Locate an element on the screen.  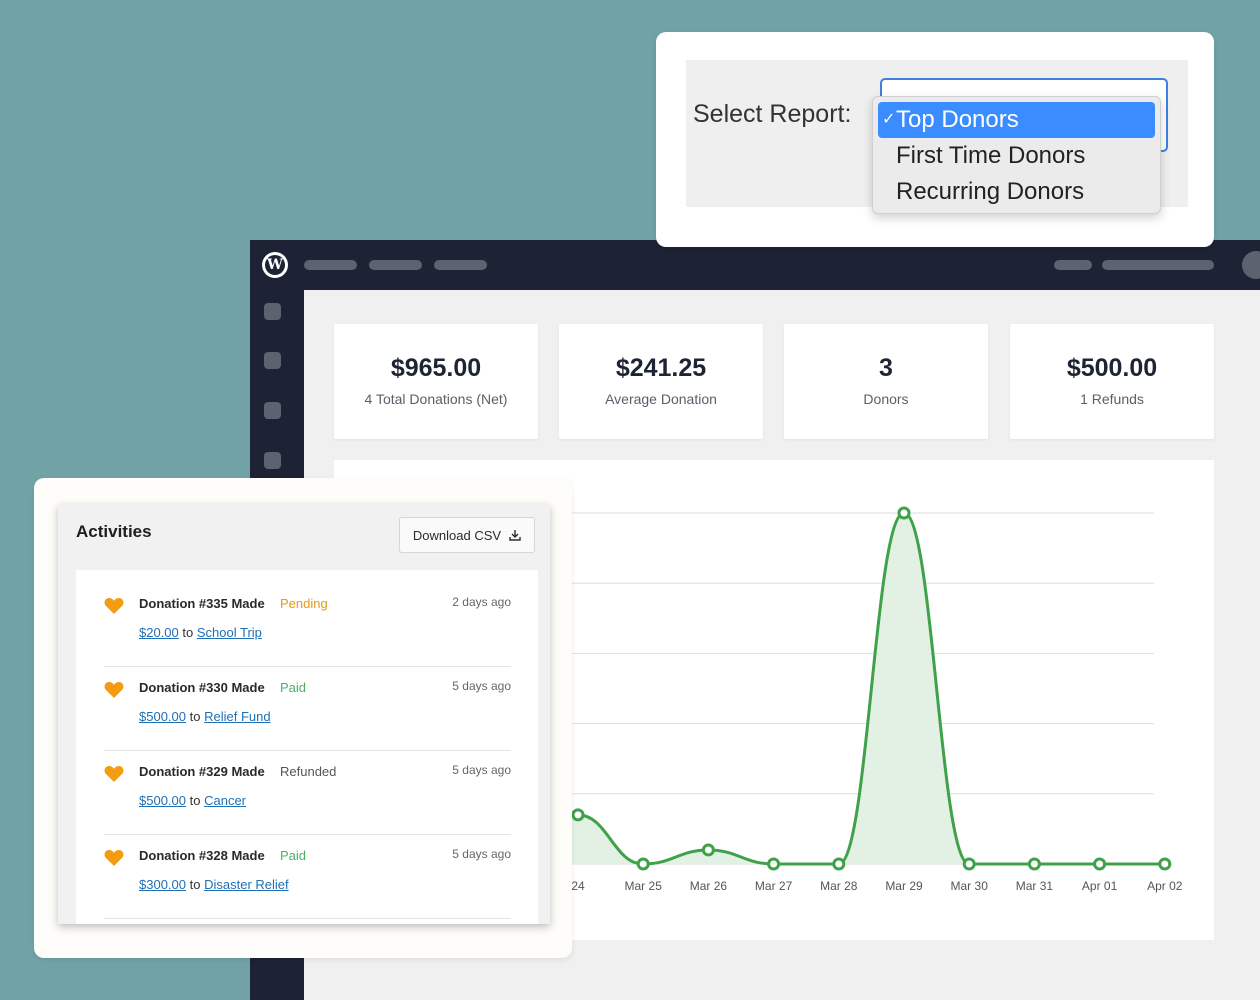
stat-card-donors: 3 Donors is located at coordinates (886, 381).